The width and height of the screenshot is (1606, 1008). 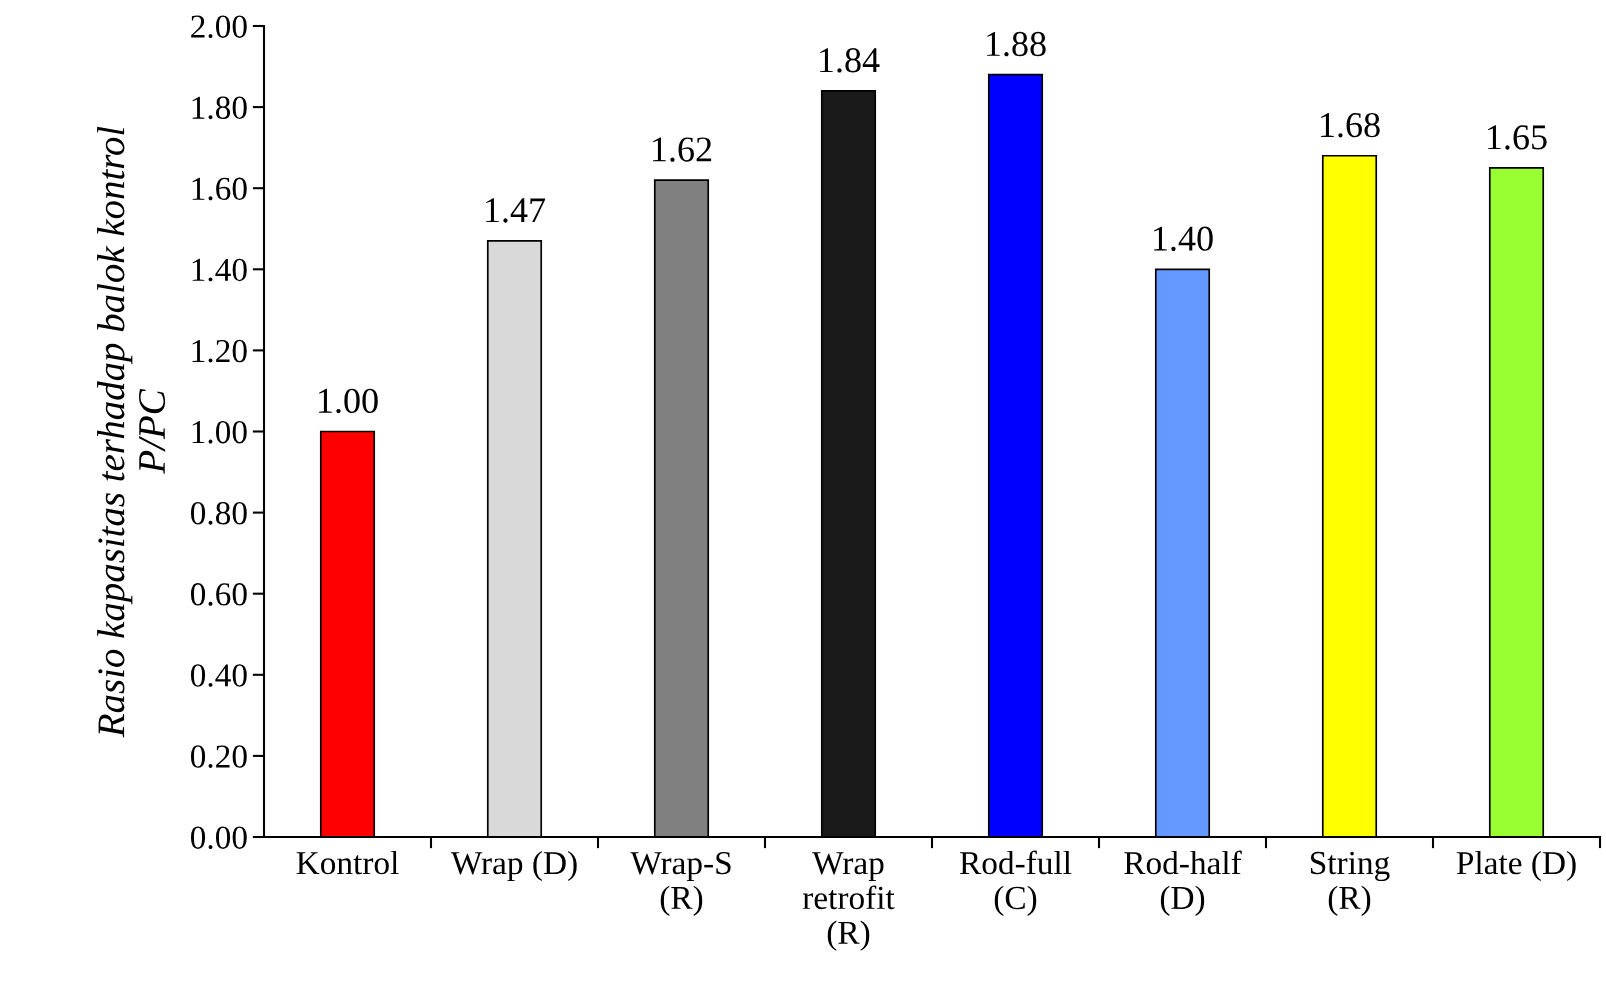 What do you see at coordinates (682, 149) in the screenshot?
I see `data-label: 1.62` at bounding box center [682, 149].